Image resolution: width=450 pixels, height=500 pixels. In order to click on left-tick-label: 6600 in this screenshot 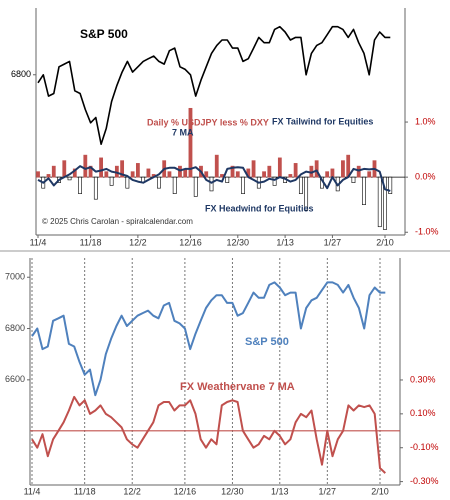, I will do `click(15, 379)`.